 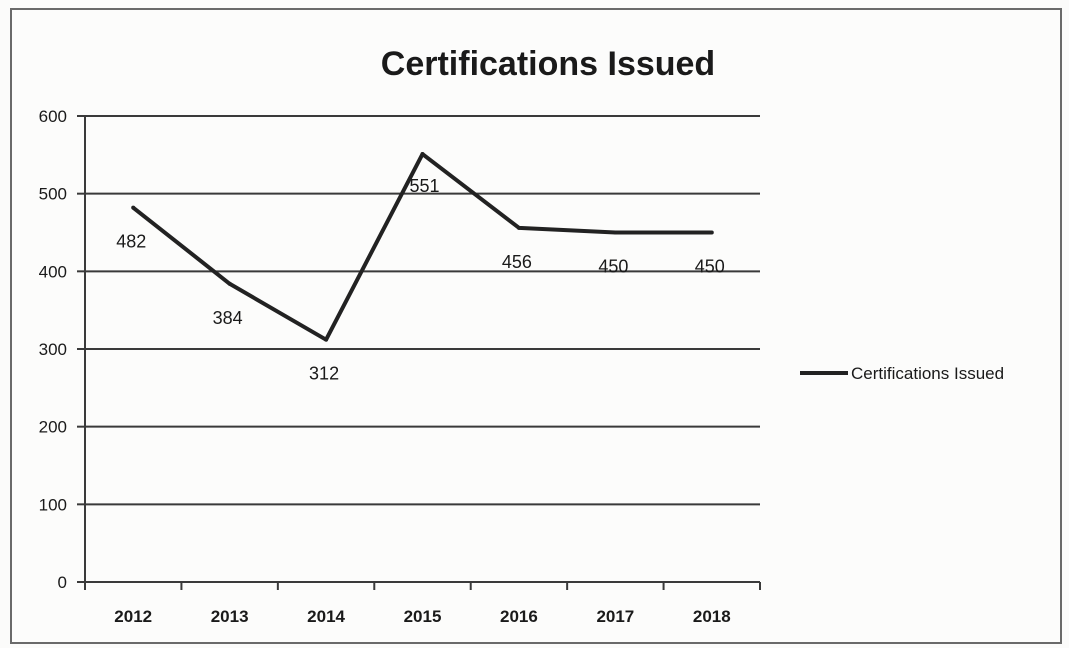 I want to click on x-tick-label: 2012, so click(x=133, y=616).